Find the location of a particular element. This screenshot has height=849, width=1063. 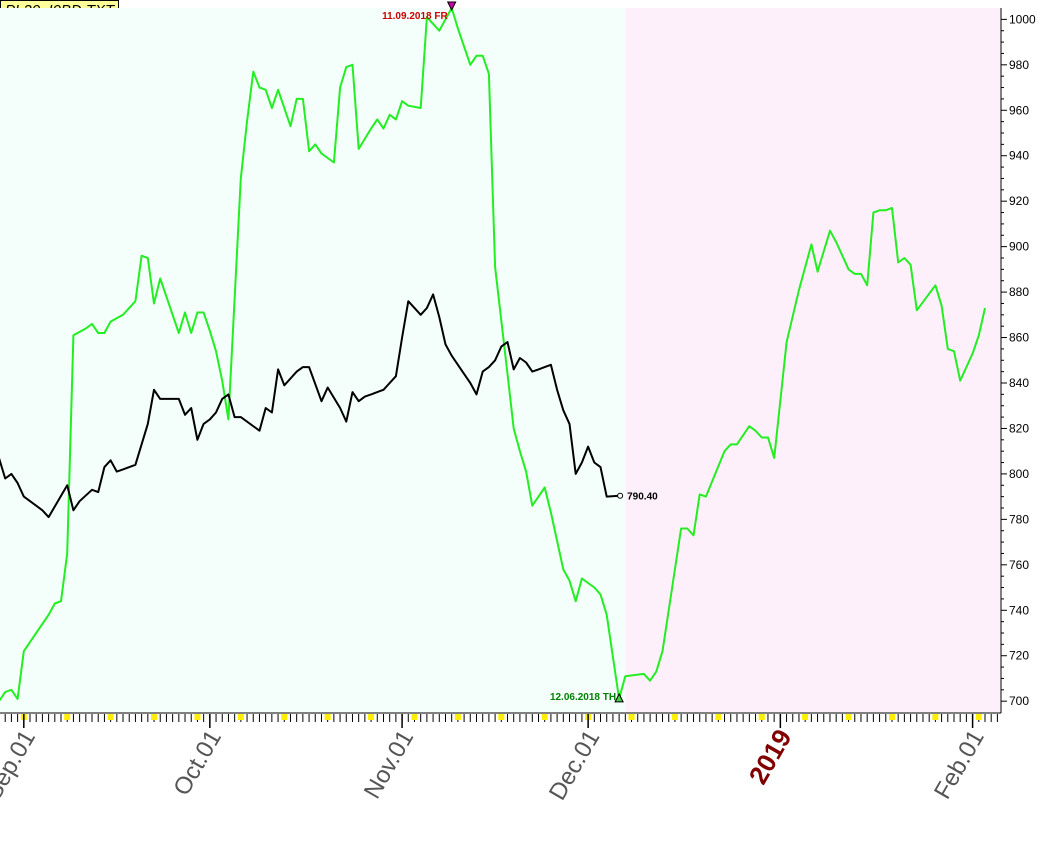

x-tick-label: Sep.01 is located at coordinates (20, 765).